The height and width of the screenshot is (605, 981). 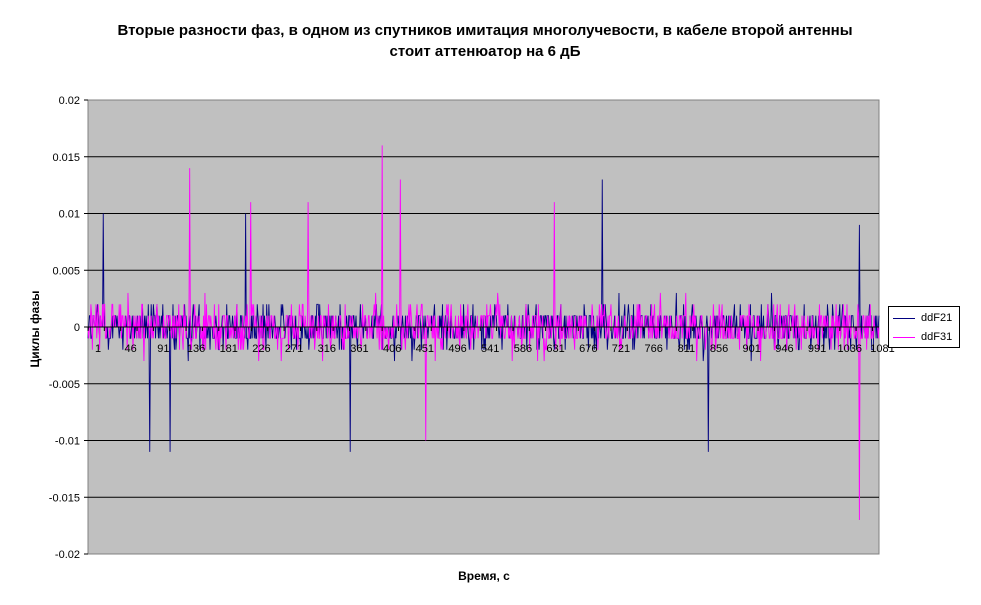 I want to click on x-tick-label: 991, so click(x=817, y=349).